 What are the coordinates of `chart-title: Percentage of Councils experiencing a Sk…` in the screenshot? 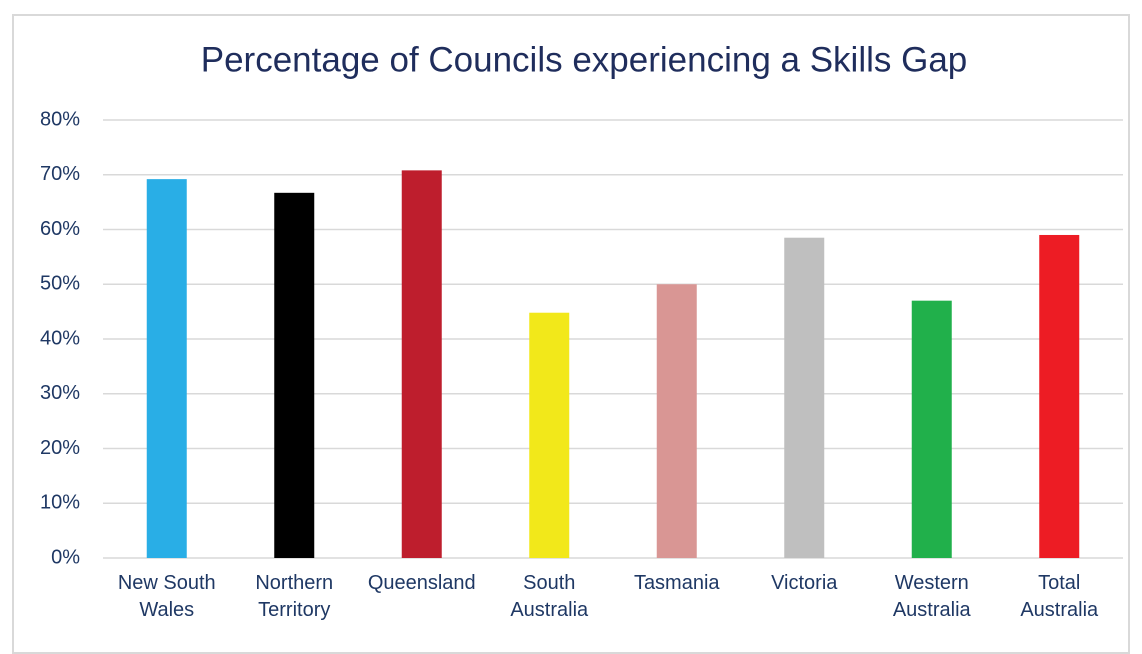 It's located at (584, 59).